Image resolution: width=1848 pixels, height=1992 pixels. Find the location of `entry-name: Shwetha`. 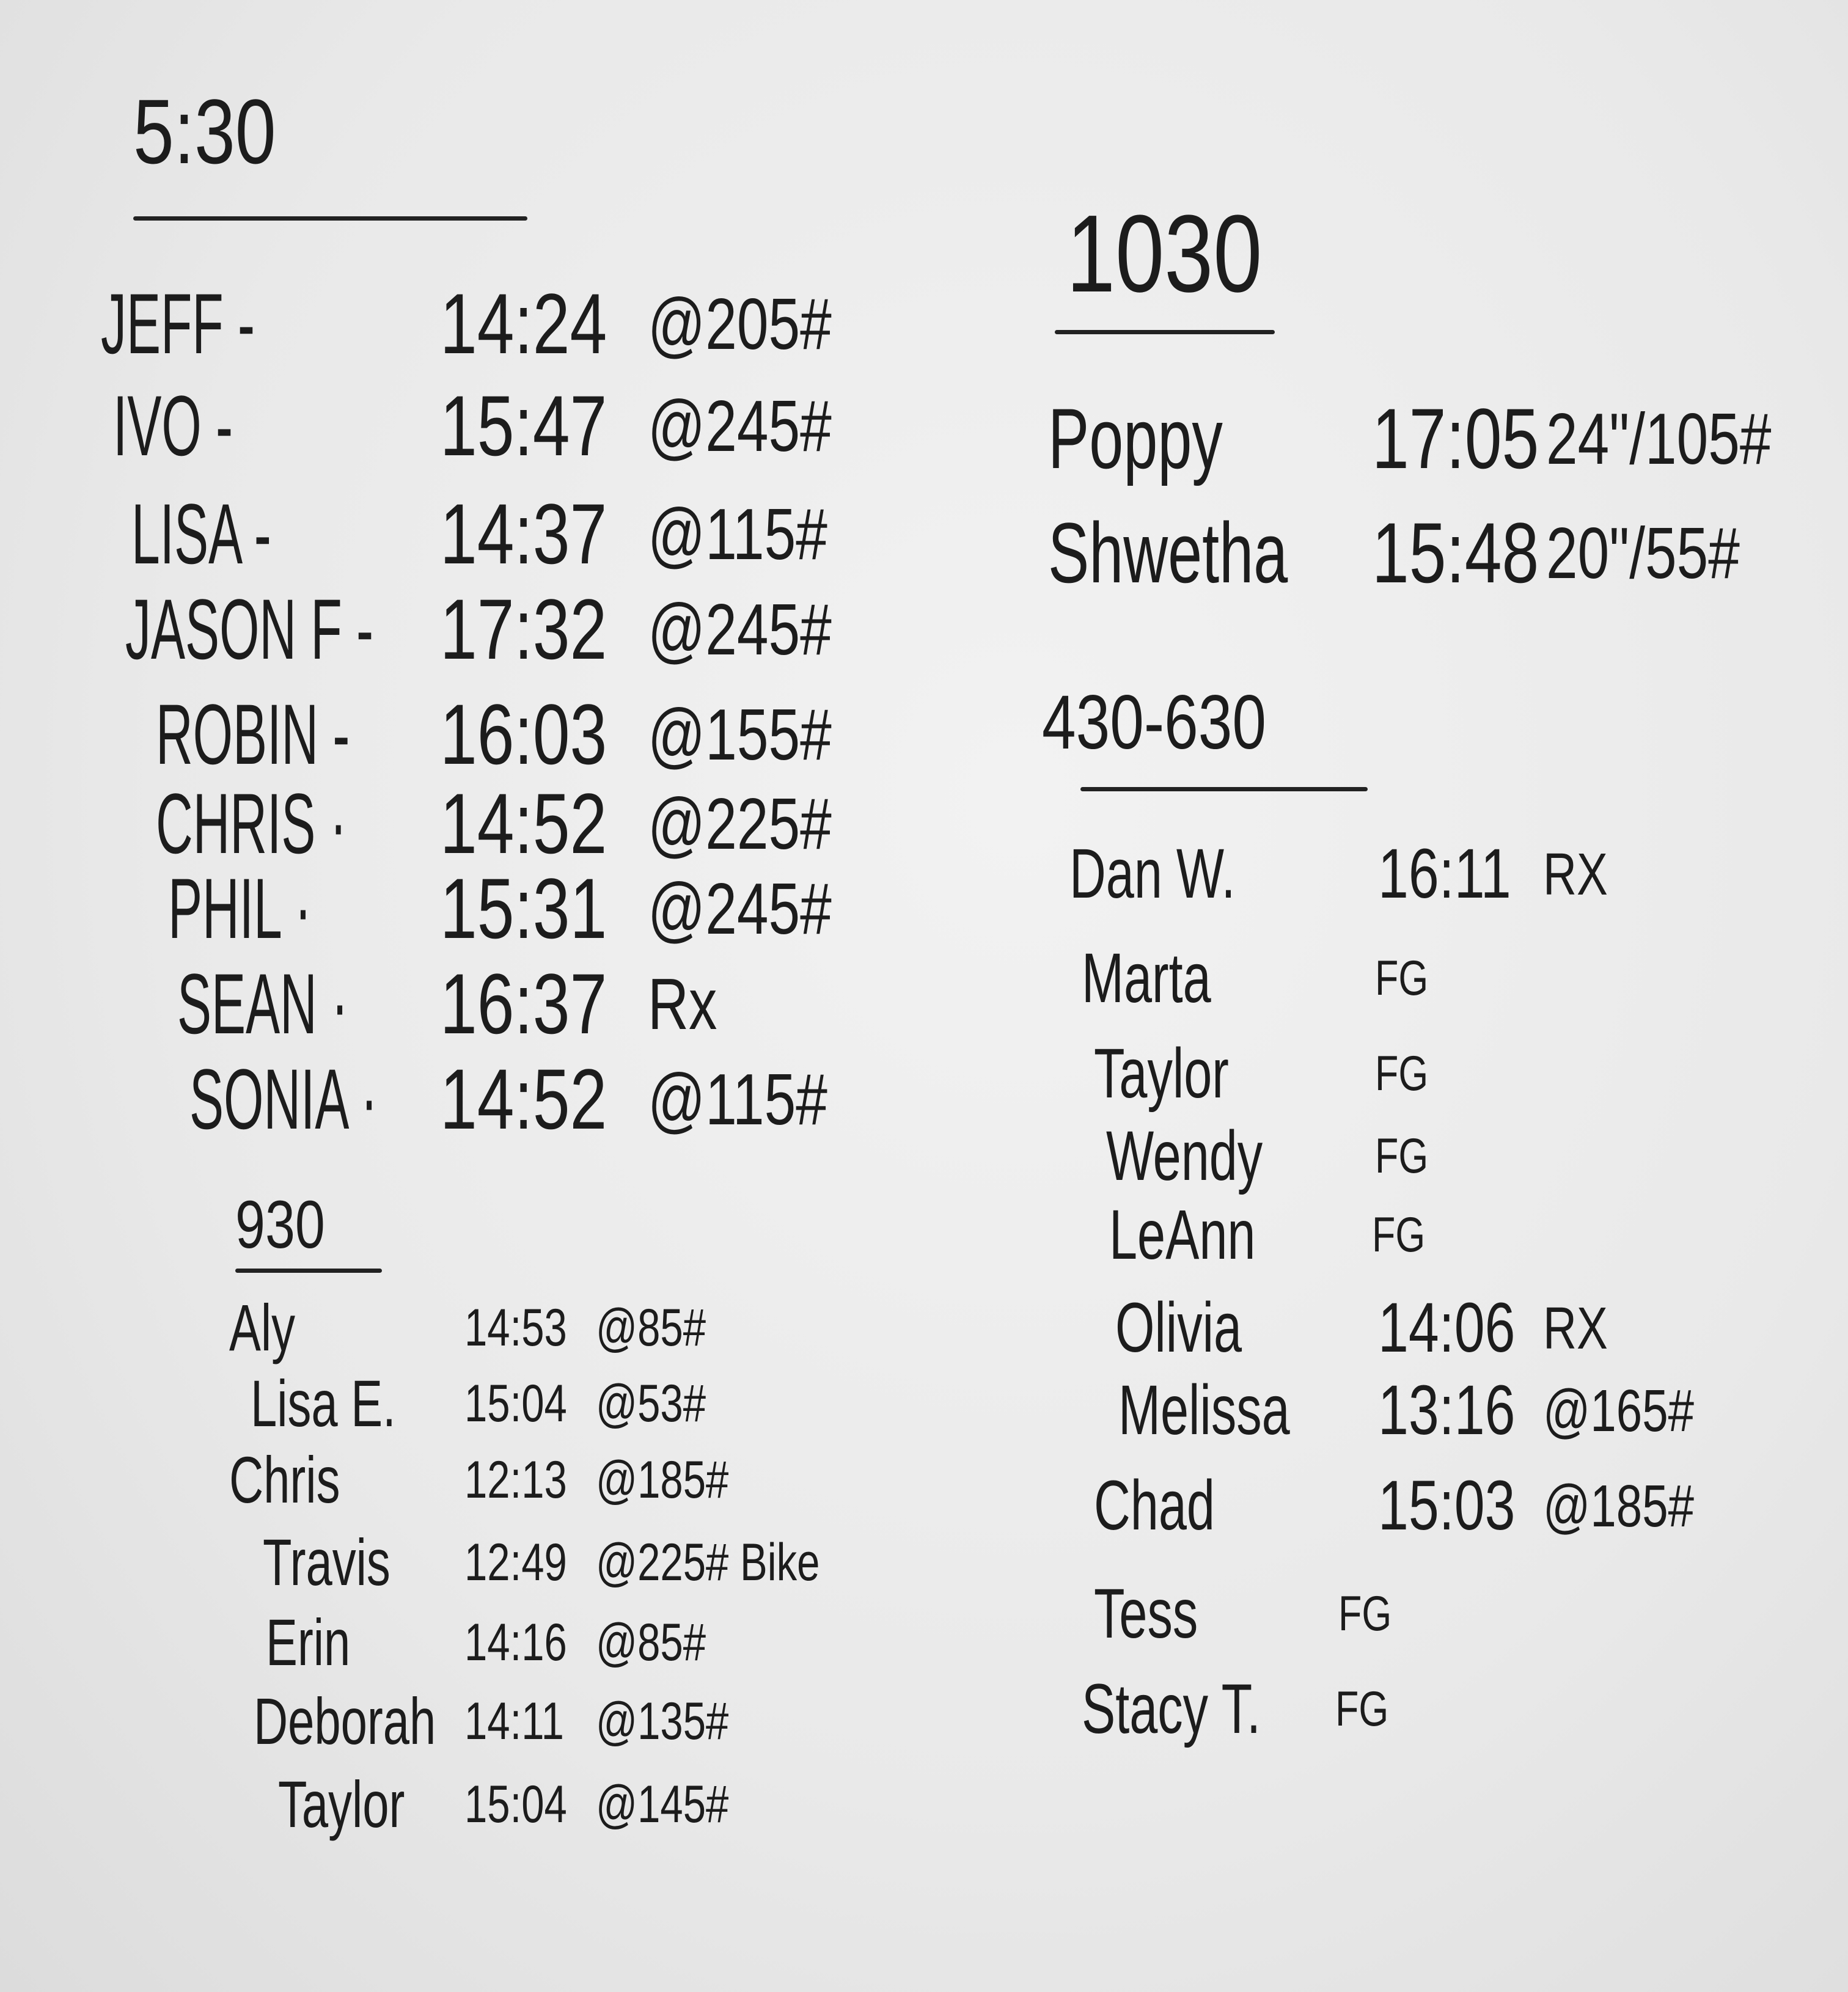

entry-name: Shwetha is located at coordinates (1168, 553).